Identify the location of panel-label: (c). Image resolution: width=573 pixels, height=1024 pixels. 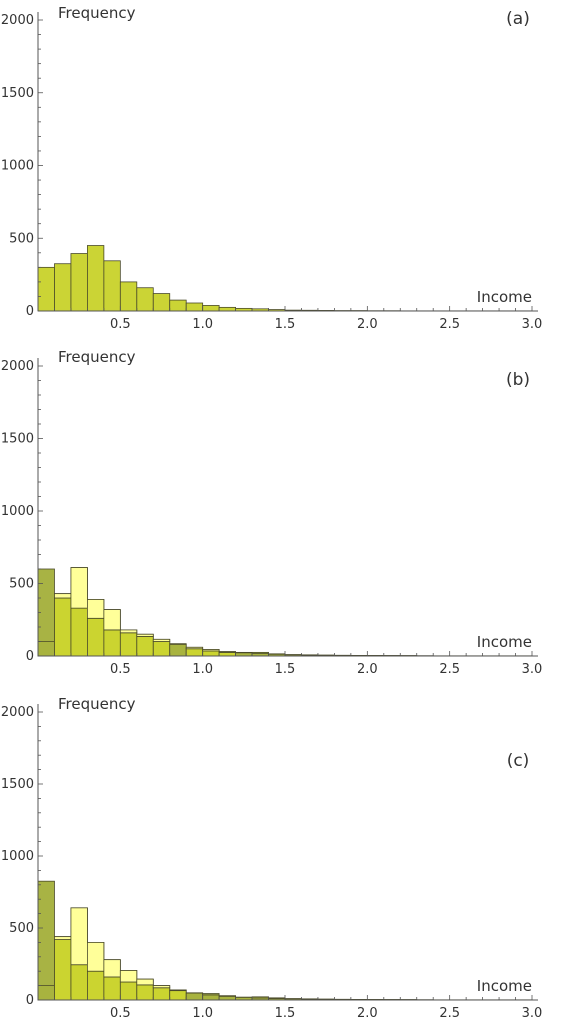
(518, 761).